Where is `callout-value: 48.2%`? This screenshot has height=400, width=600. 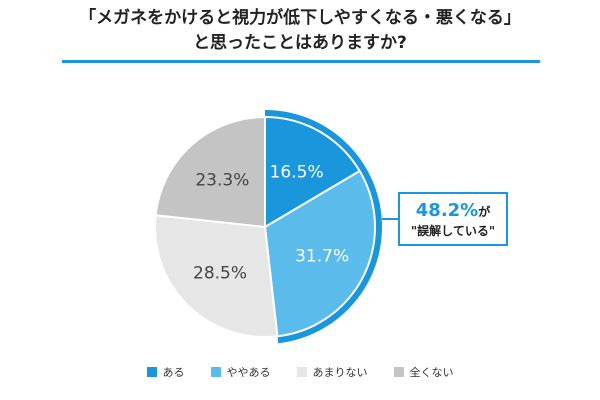 callout-value: 48.2% is located at coordinates (447, 210).